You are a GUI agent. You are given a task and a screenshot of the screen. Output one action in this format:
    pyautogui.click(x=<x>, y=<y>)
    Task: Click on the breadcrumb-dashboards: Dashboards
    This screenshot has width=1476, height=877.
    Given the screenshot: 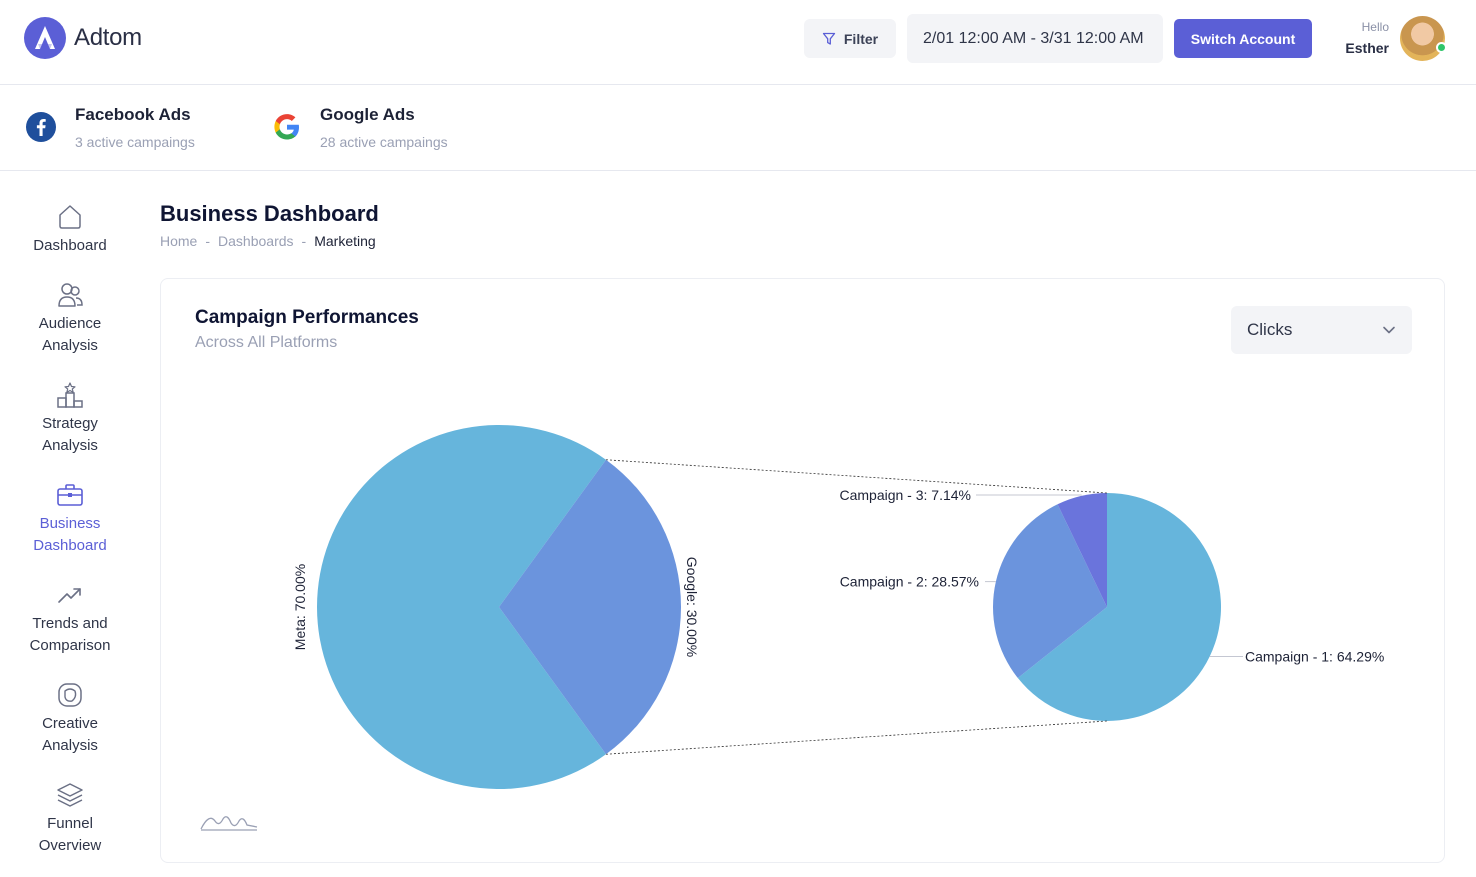 What is the action you would take?
    pyautogui.click(x=256, y=241)
    